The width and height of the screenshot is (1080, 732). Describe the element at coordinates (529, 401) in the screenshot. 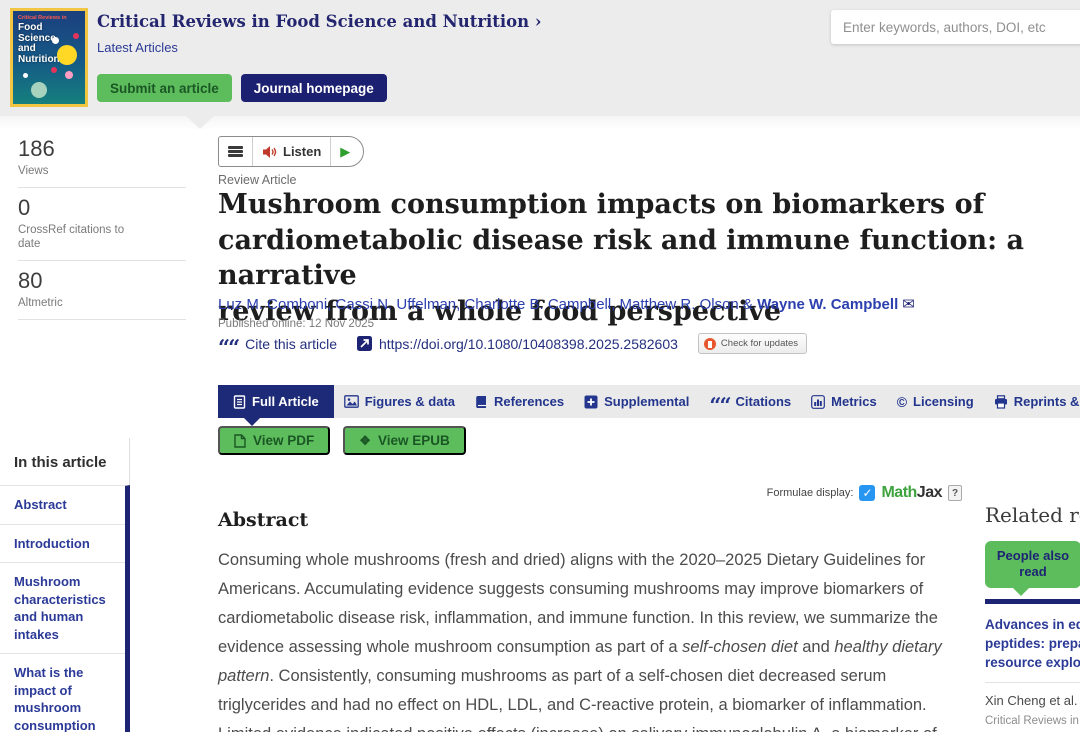

I see `tab-label: References` at that location.